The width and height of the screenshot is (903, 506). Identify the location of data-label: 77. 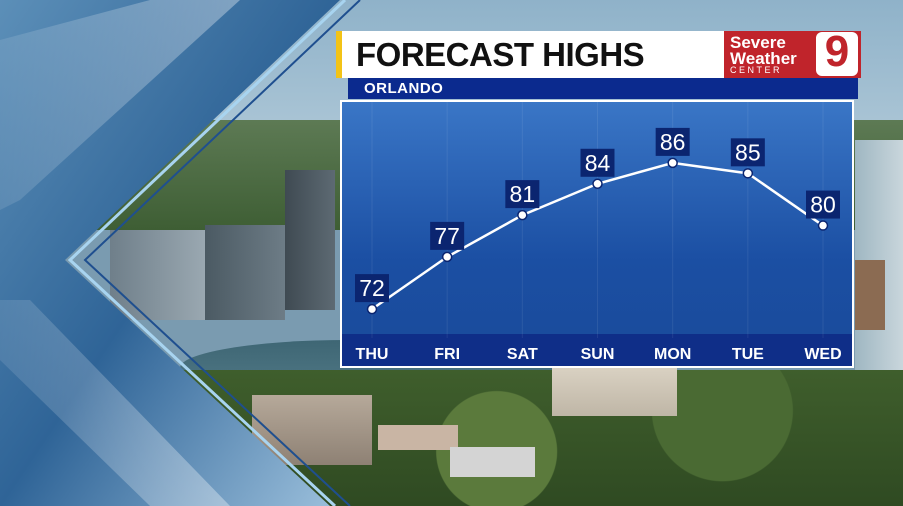
(447, 236).